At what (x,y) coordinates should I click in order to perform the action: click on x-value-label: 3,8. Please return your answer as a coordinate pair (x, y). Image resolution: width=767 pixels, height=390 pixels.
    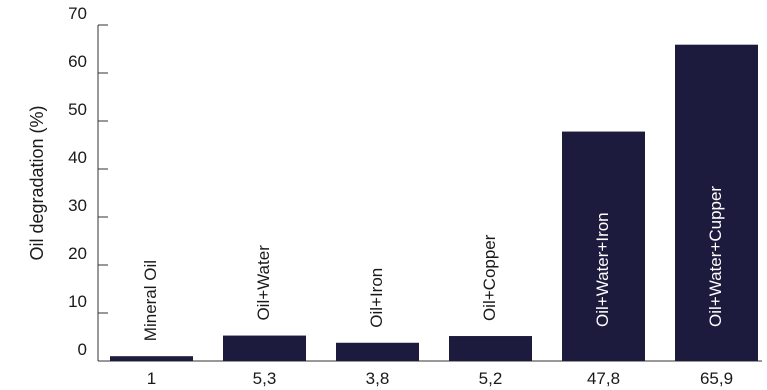
    Looking at the image, I should click on (378, 378).